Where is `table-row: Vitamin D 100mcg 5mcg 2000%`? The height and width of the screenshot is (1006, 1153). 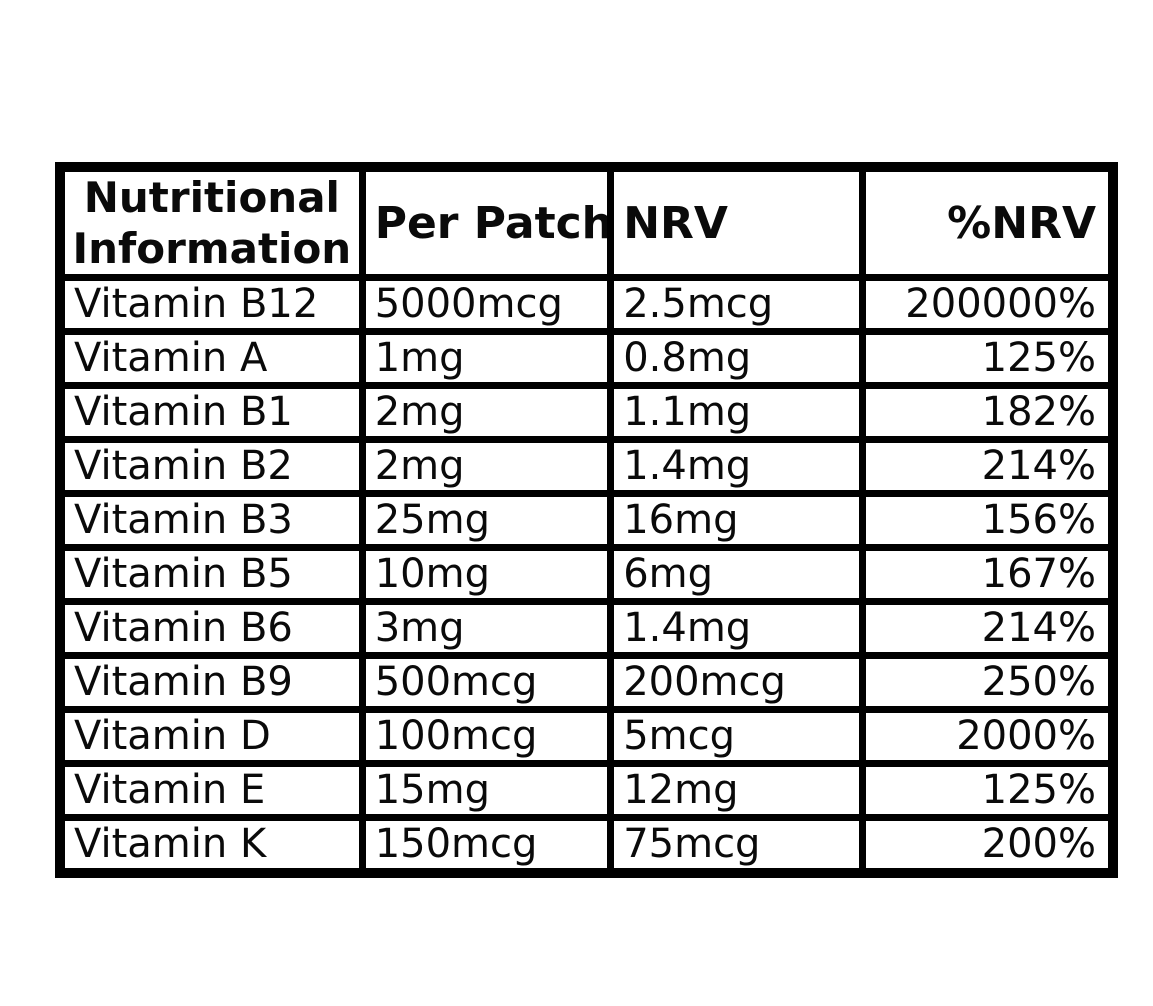
table-row: Vitamin D 100mcg 5mcg 2000% is located at coordinates (586, 737).